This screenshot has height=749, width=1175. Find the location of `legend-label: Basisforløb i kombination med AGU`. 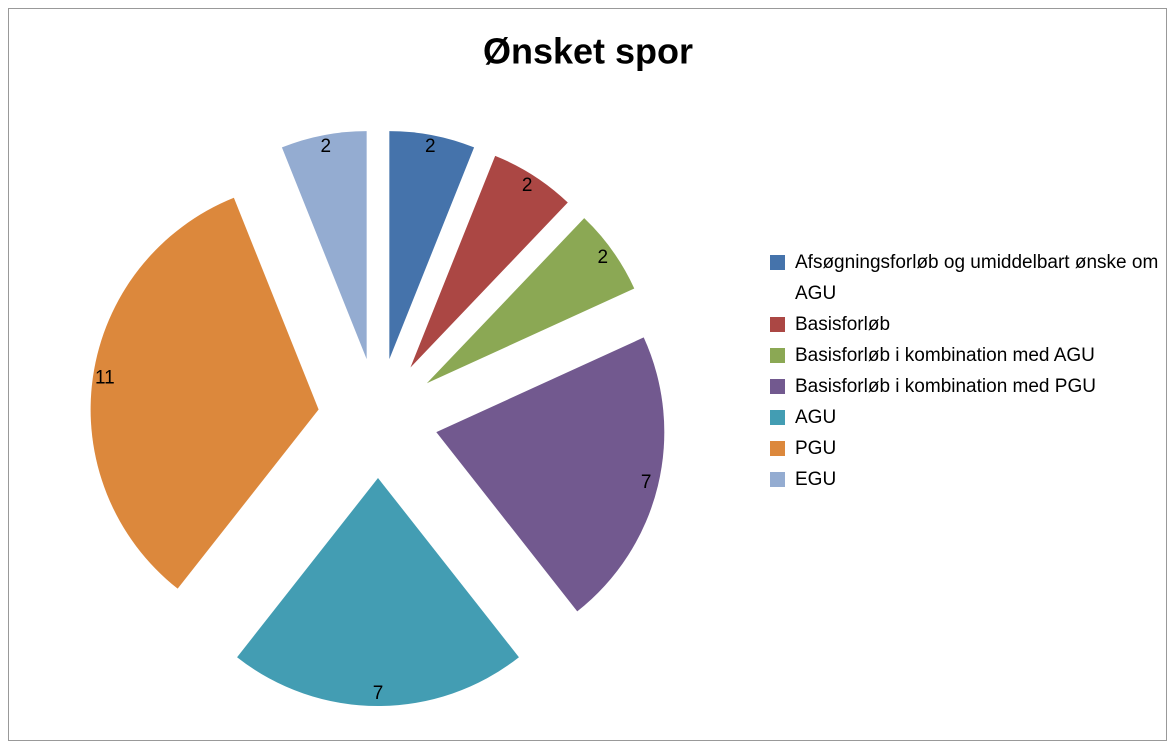

legend-label: Basisforløb i kombination med AGU is located at coordinates (945, 355).